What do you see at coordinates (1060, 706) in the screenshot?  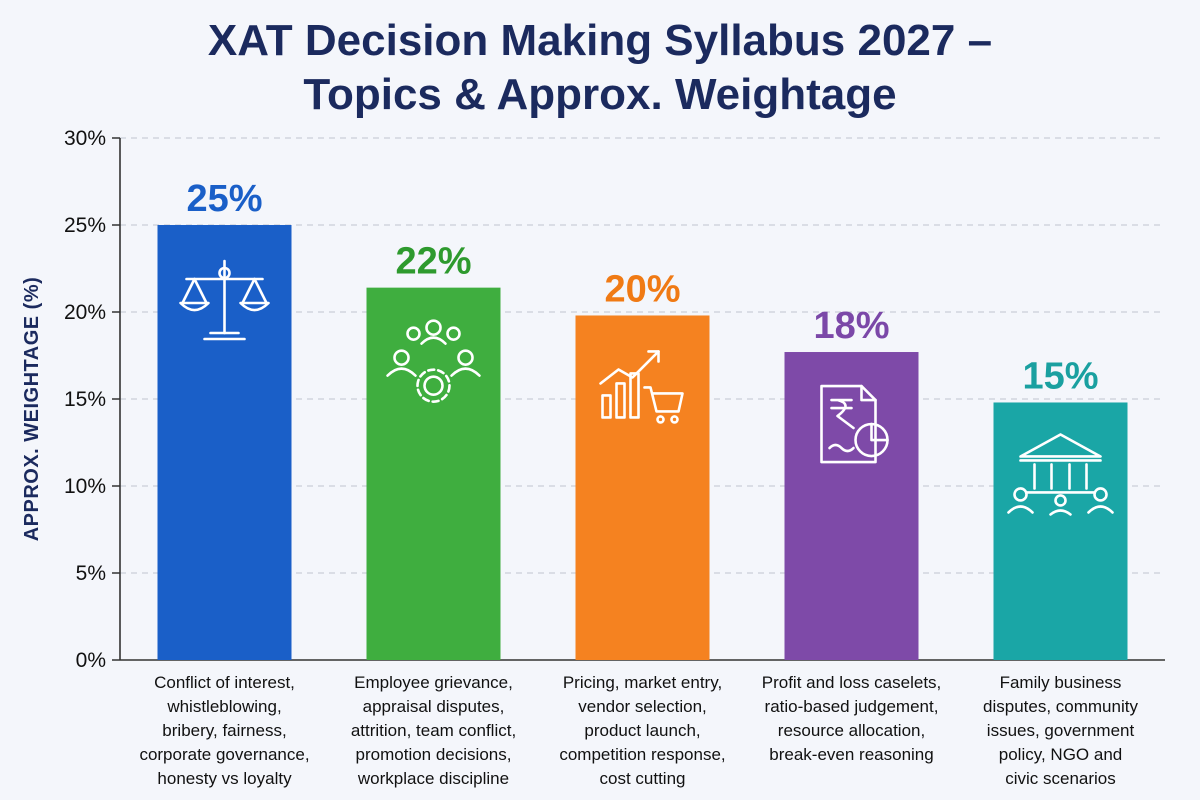 I see `category-label: disputes, community` at bounding box center [1060, 706].